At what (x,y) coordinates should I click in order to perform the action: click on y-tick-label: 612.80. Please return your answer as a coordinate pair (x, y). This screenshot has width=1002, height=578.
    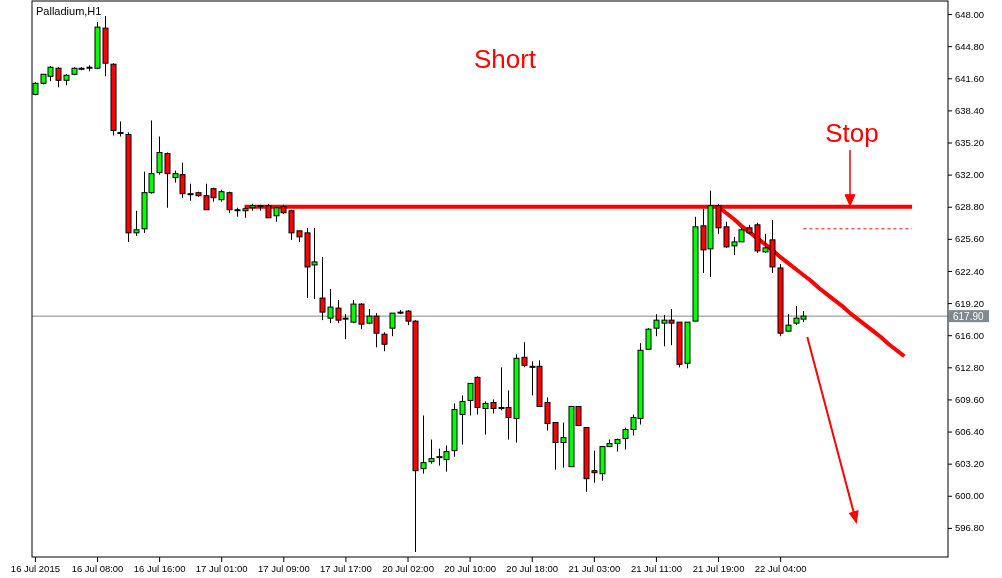
    Looking at the image, I should click on (970, 367).